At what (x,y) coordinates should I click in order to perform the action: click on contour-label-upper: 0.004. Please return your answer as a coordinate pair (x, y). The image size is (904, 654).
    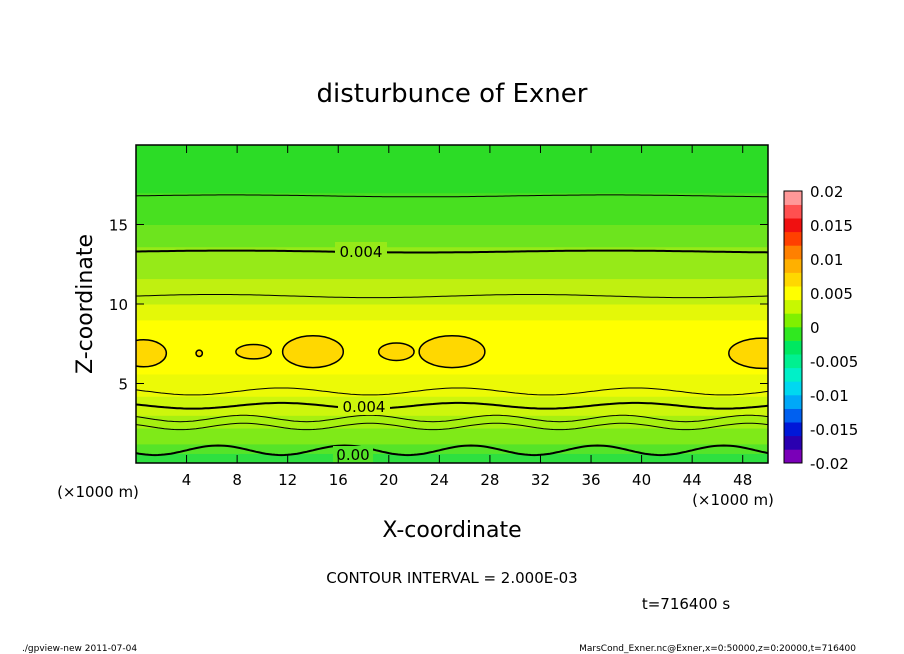
    Looking at the image, I should click on (361, 252).